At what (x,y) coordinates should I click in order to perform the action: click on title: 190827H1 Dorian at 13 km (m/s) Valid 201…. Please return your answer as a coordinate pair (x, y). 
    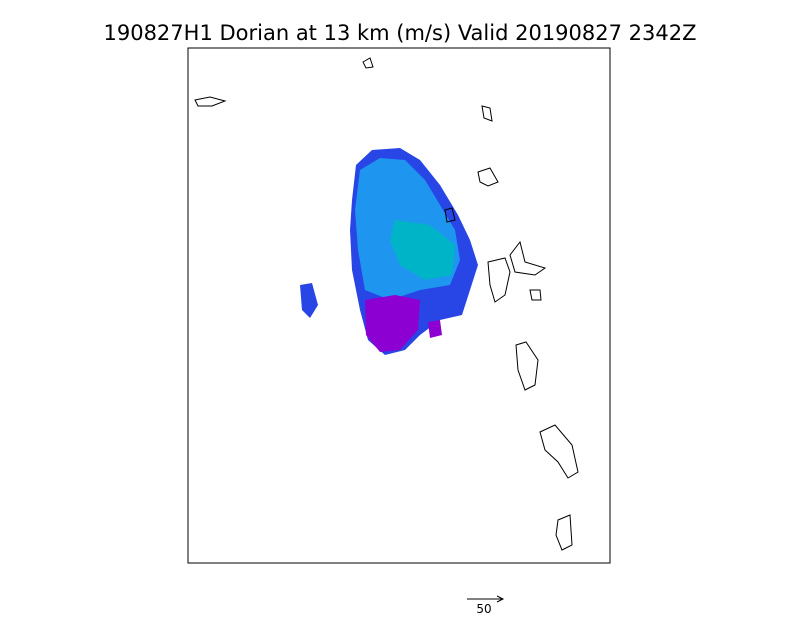
    Looking at the image, I should click on (399, 33).